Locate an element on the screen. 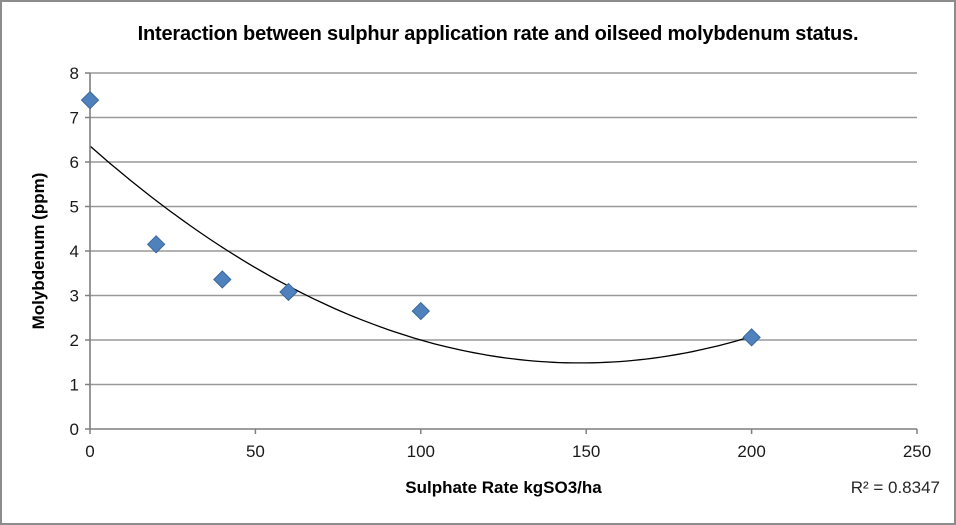 This screenshot has height=525, width=956. x-tick-label-0: 0 is located at coordinates (89, 451).